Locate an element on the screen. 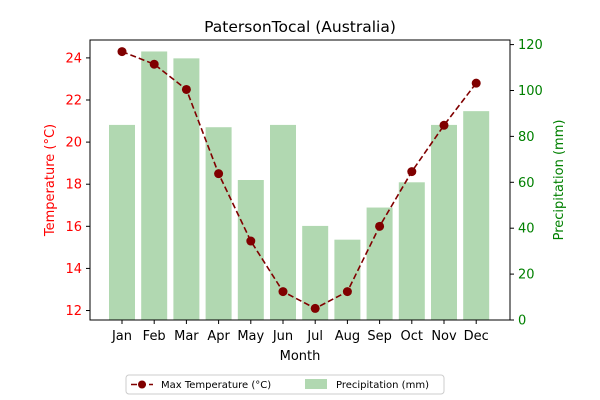  right-y-axis-label: Precipitation (mm) is located at coordinates (559, 180).